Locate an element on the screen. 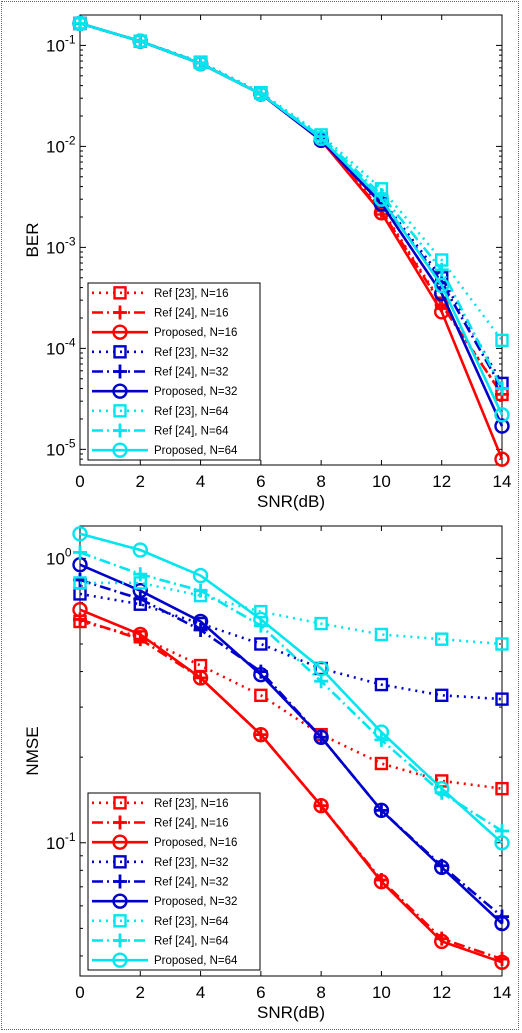 Image resolution: width=522 pixels, height=1033 pixels. y-tick-label: 10⁻² is located at coordinates (61, 144).